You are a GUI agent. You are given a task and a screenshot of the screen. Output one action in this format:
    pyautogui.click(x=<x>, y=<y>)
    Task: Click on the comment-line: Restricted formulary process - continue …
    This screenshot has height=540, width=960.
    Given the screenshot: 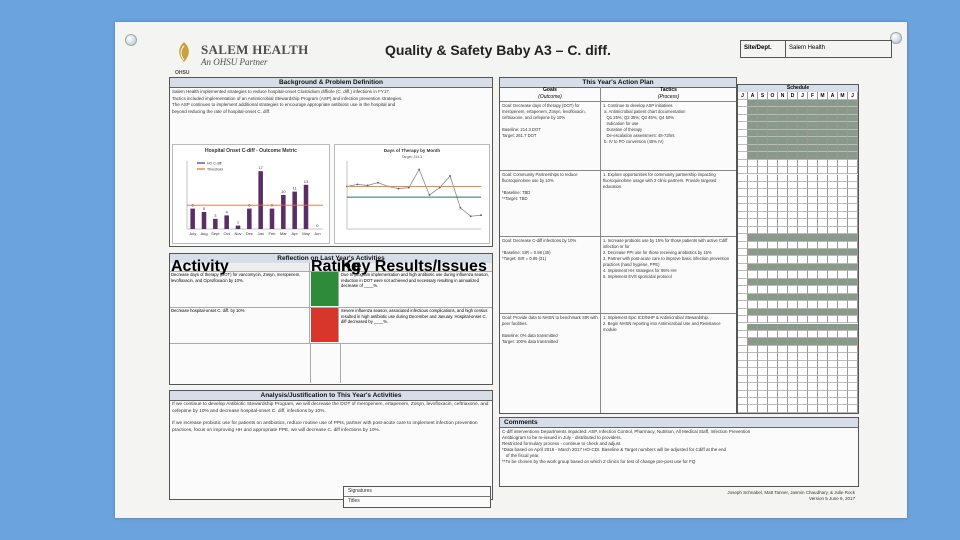 What is the action you would take?
    pyautogui.click(x=562, y=443)
    